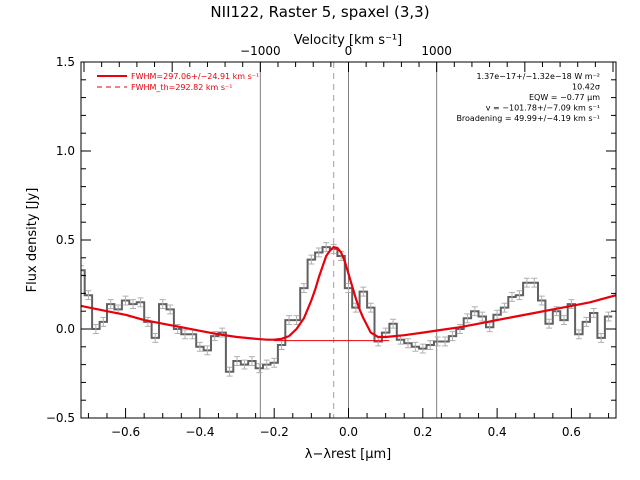 Image resolution: width=640 pixels, height=480 pixels. I want to click on fit-annotation: 10.42σ, so click(586, 87).